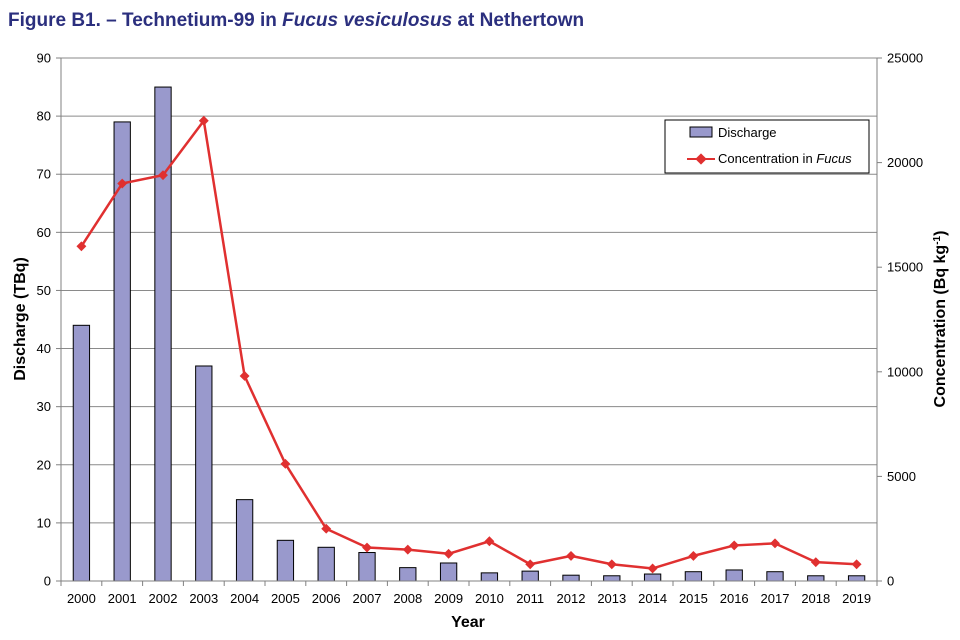 The image size is (960, 640). What do you see at coordinates (163, 598) in the screenshot?
I see `x-tick-label-2002: 2002` at bounding box center [163, 598].